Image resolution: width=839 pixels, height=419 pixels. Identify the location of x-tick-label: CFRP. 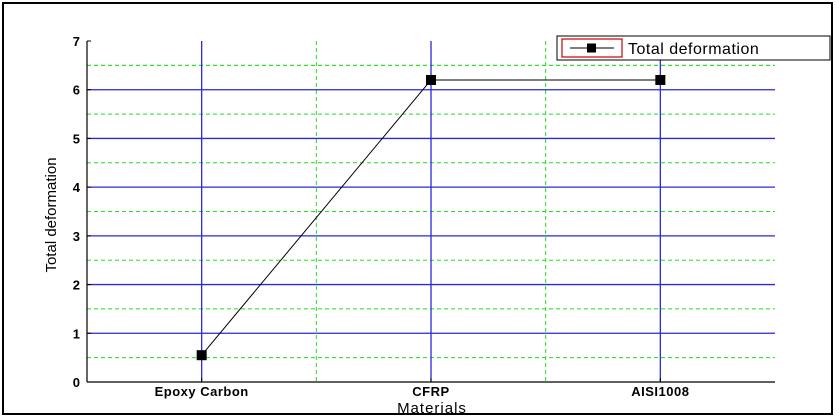
(430, 391).